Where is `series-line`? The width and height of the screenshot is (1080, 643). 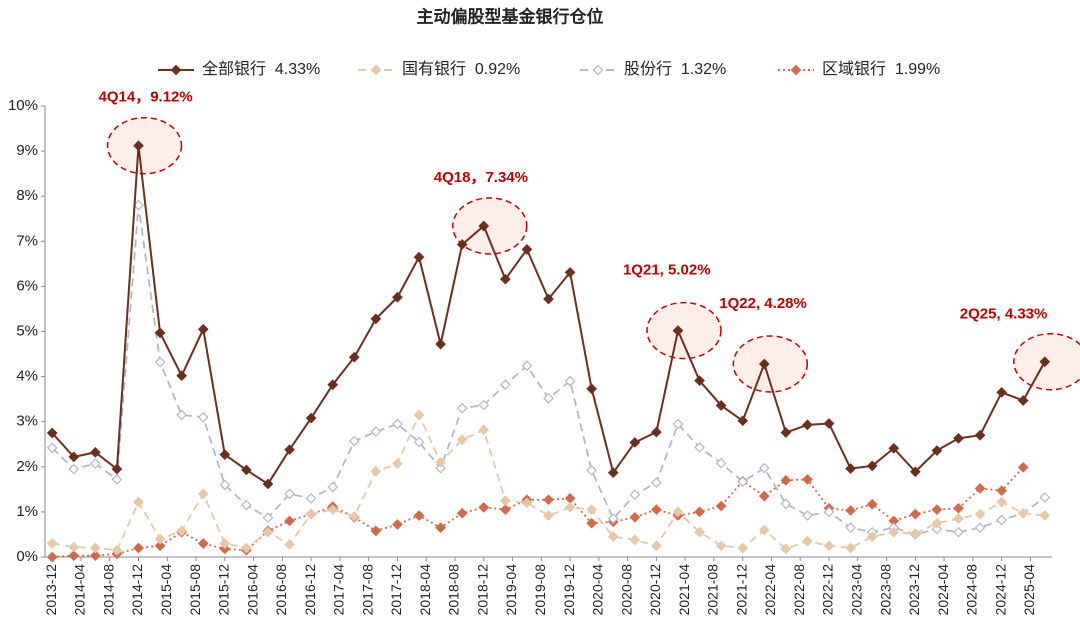 series-line is located at coordinates (538, 512).